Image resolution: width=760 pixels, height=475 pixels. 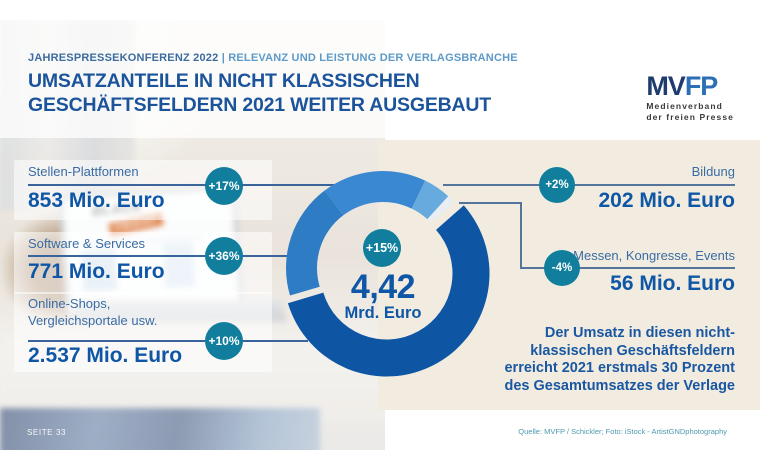 What do you see at coordinates (123, 58) in the screenshot?
I see `kicker-left: JAHRESPRESSEKONFERENZ 2022` at bounding box center [123, 58].